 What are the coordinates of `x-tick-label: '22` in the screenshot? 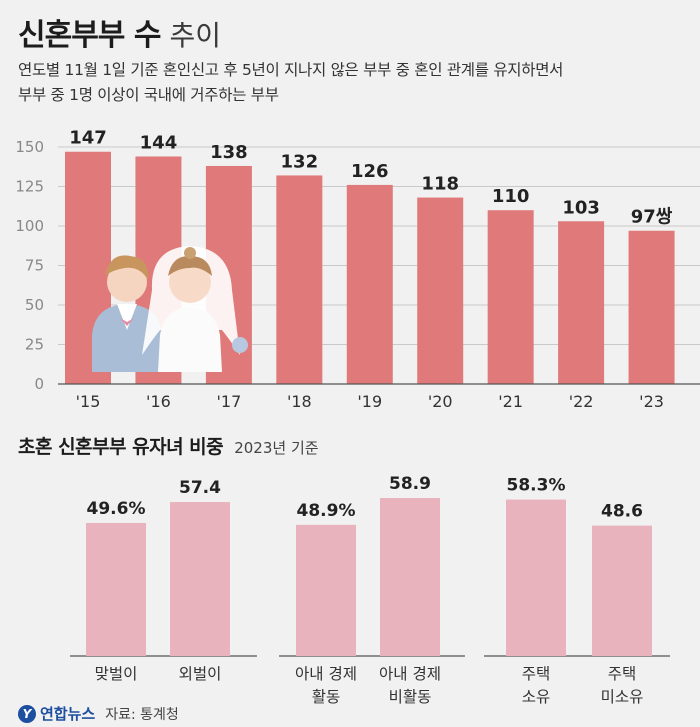 It's located at (581, 401).